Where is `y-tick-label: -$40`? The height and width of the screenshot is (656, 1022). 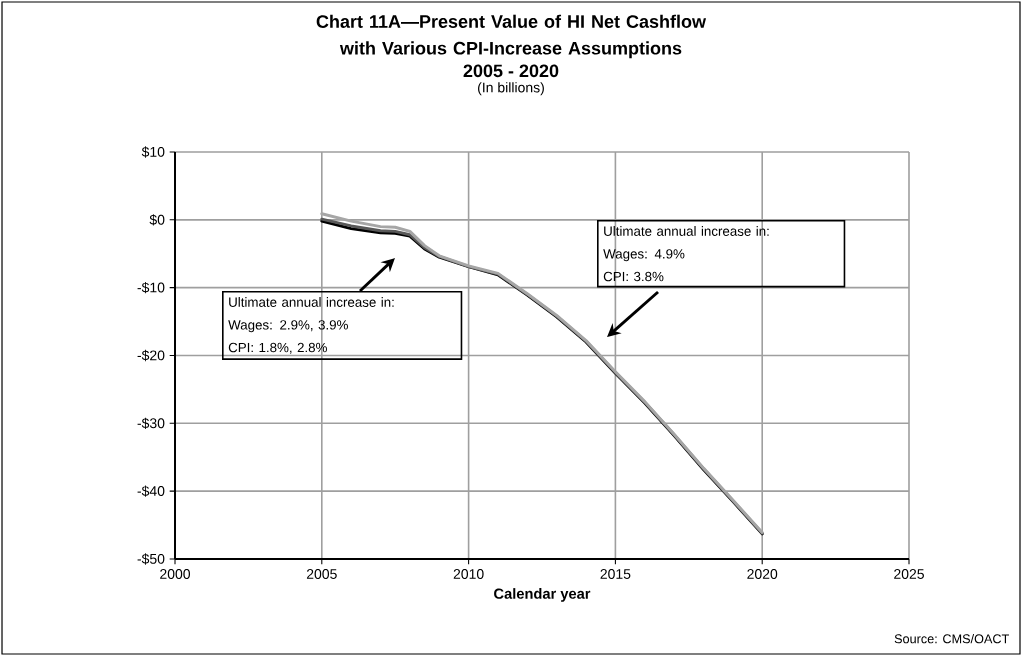 y-tick-label: -$40 is located at coordinates (151, 491).